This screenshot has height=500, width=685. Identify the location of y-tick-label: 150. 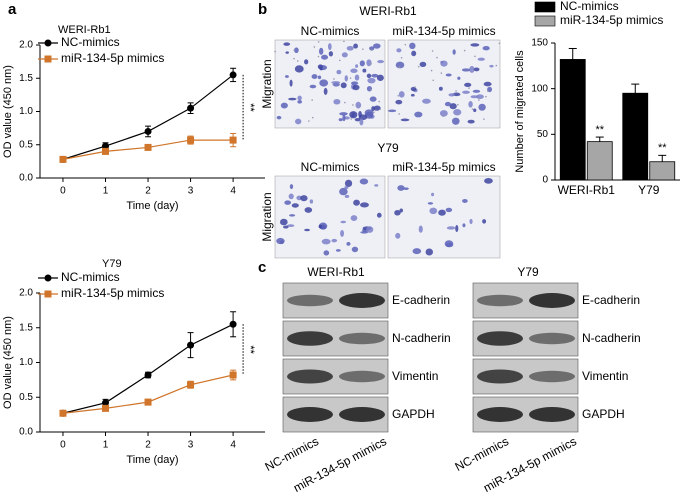
(539, 43).